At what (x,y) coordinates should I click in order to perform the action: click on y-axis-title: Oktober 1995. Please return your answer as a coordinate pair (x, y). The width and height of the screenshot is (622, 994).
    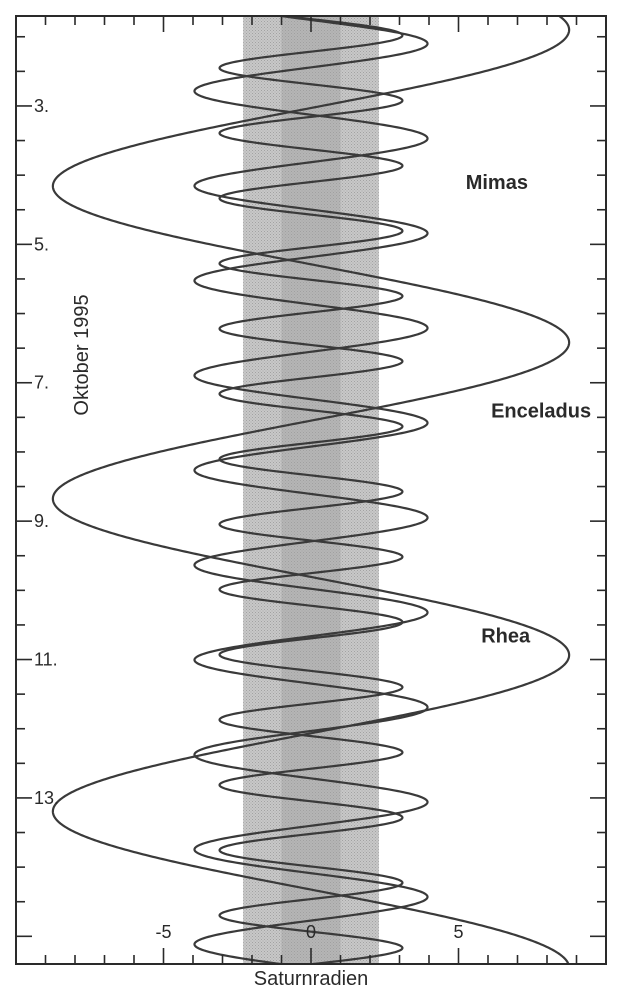
    Looking at the image, I should click on (82, 354).